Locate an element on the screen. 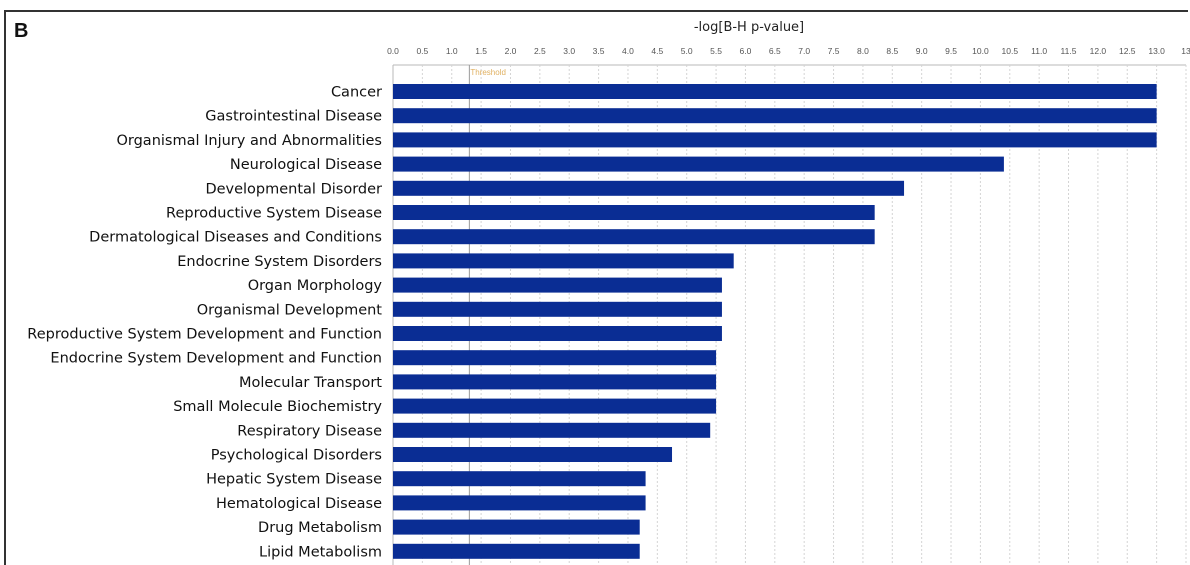 The width and height of the screenshot is (1190, 565). x-tick-label: 1.0 is located at coordinates (452, 51).